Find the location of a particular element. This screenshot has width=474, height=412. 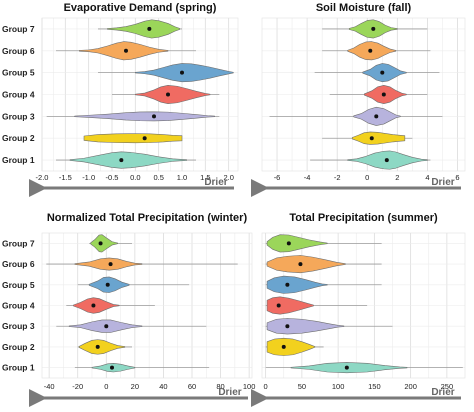

x-tick-label: 4 is located at coordinates (427, 177).